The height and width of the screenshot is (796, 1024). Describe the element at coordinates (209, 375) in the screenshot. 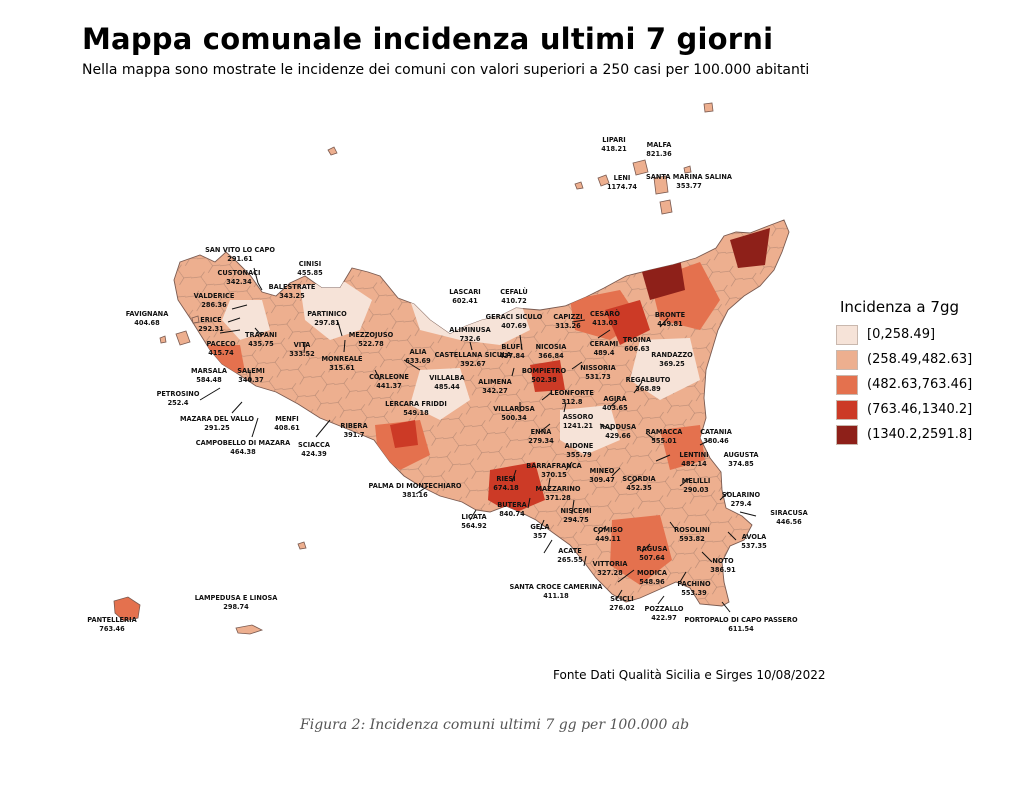

I see `label-marsala: MARSALA 584.48` at that location.